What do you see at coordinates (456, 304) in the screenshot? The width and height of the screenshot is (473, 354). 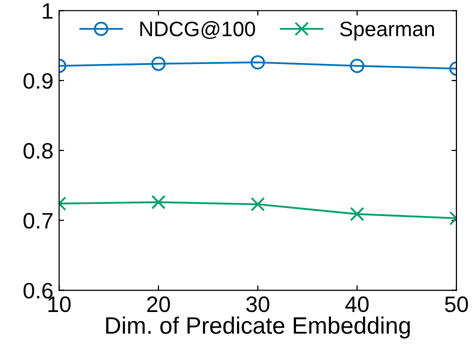 I see `x-tick-label: 50` at bounding box center [456, 304].